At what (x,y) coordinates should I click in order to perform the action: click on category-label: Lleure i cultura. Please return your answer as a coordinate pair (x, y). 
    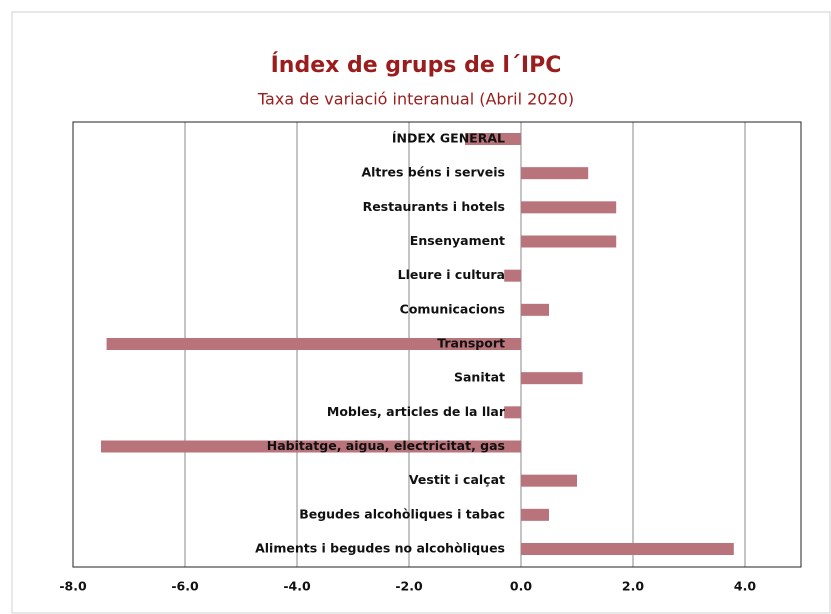
    Looking at the image, I should click on (451, 274).